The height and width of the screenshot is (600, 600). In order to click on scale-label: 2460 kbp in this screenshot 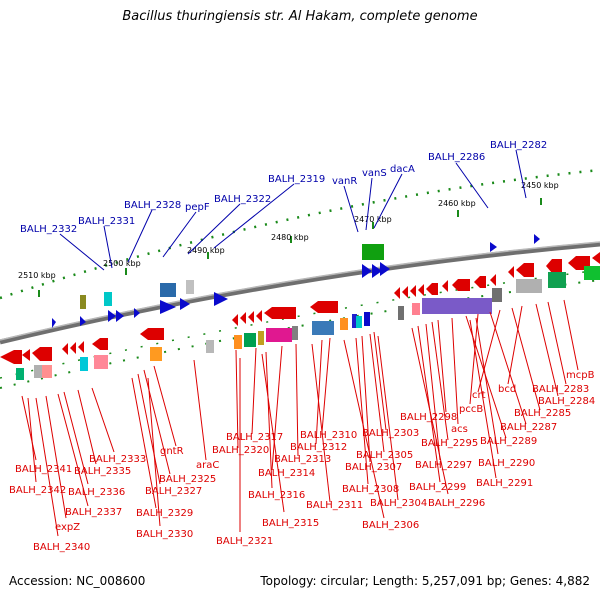, I will do `click(457, 203)`.